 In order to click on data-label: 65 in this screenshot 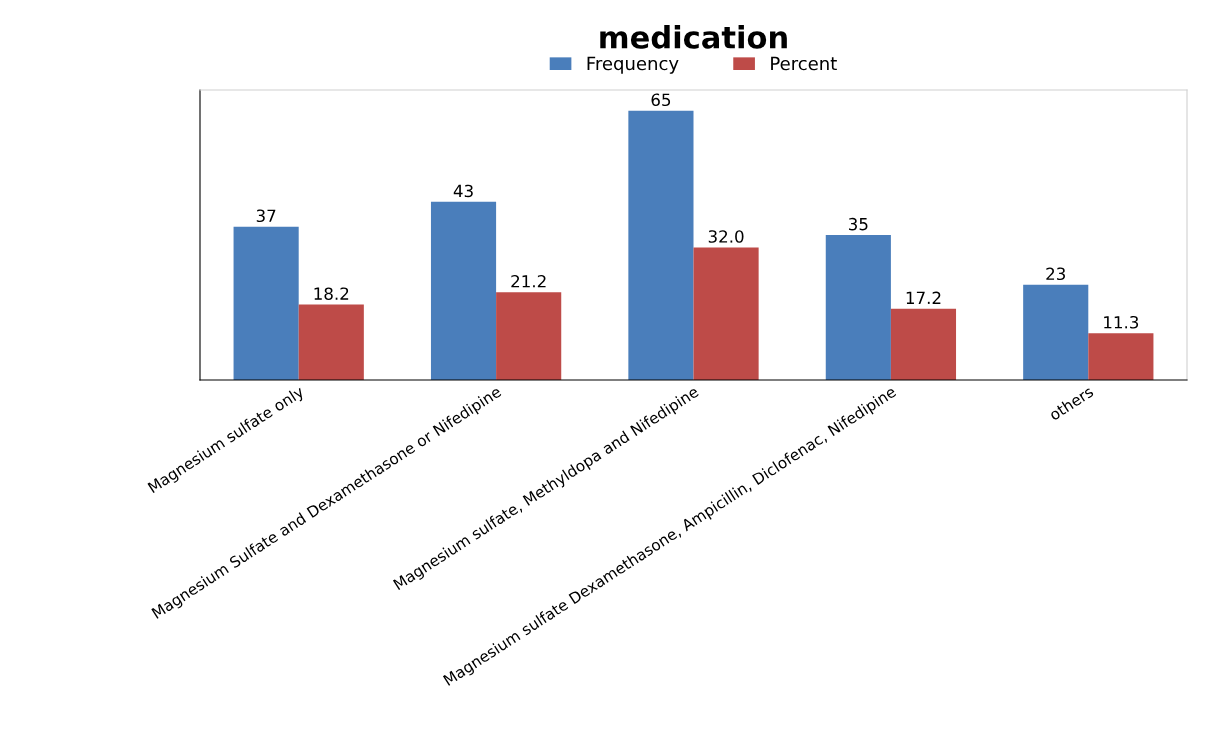, I will do `click(661, 100)`.